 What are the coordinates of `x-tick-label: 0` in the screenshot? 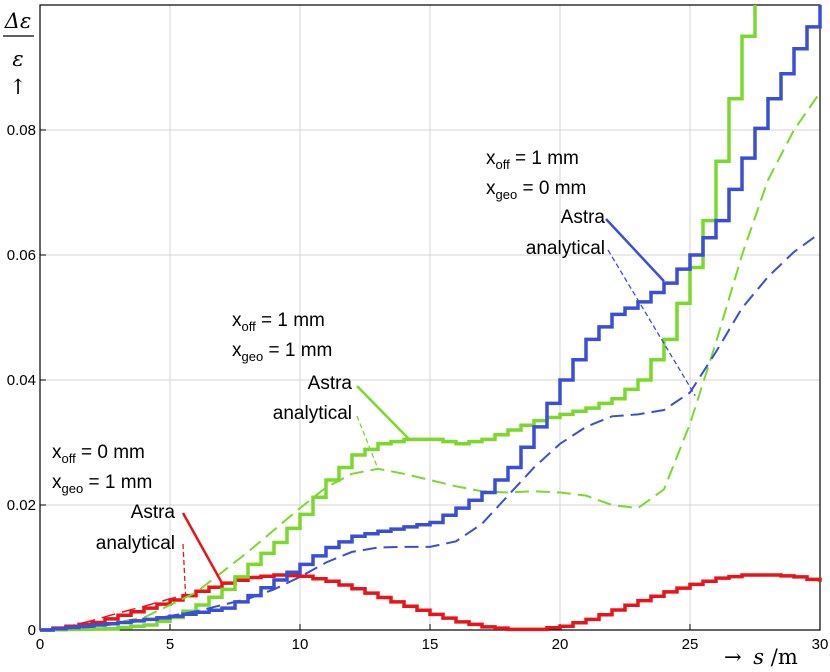 It's located at (40, 644).